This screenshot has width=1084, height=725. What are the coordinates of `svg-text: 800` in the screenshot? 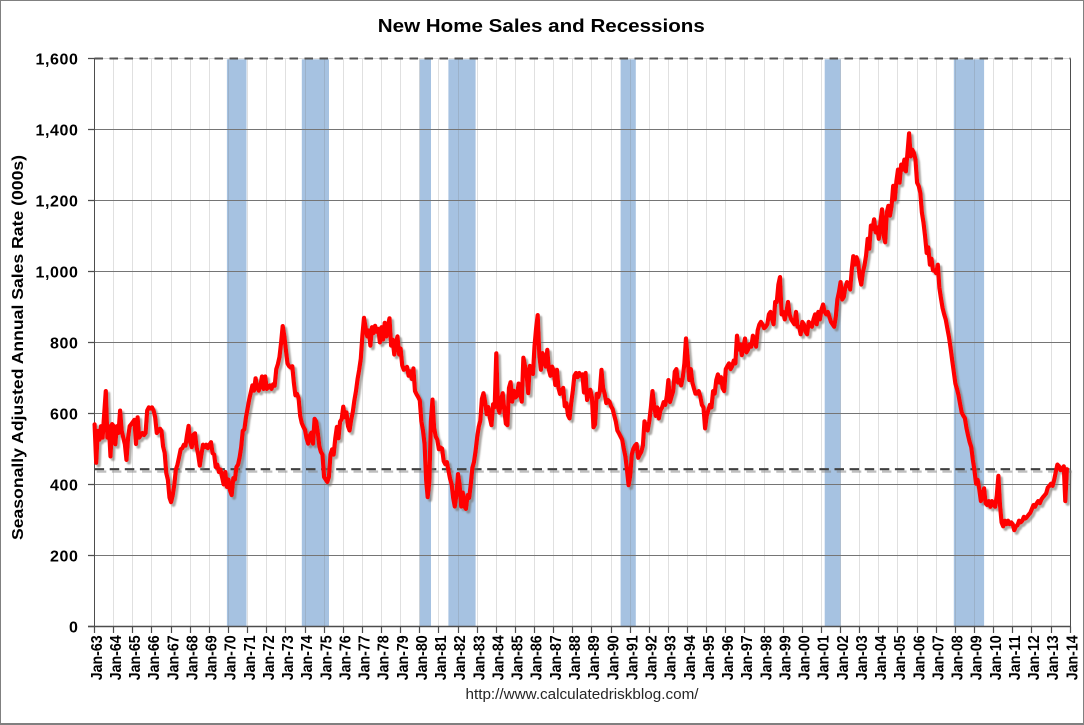 It's located at (64, 344).